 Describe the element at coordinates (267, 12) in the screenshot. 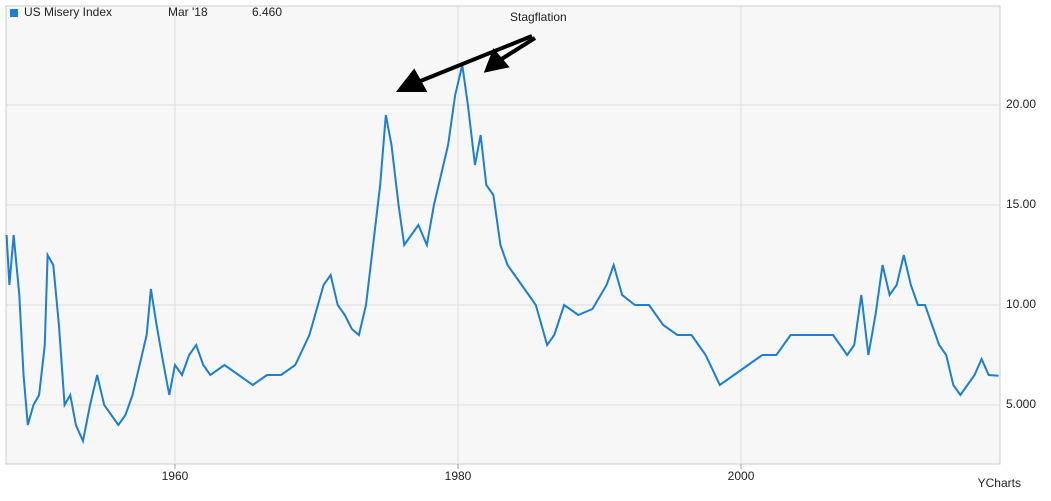

I see `legend-value: 6.460` at that location.